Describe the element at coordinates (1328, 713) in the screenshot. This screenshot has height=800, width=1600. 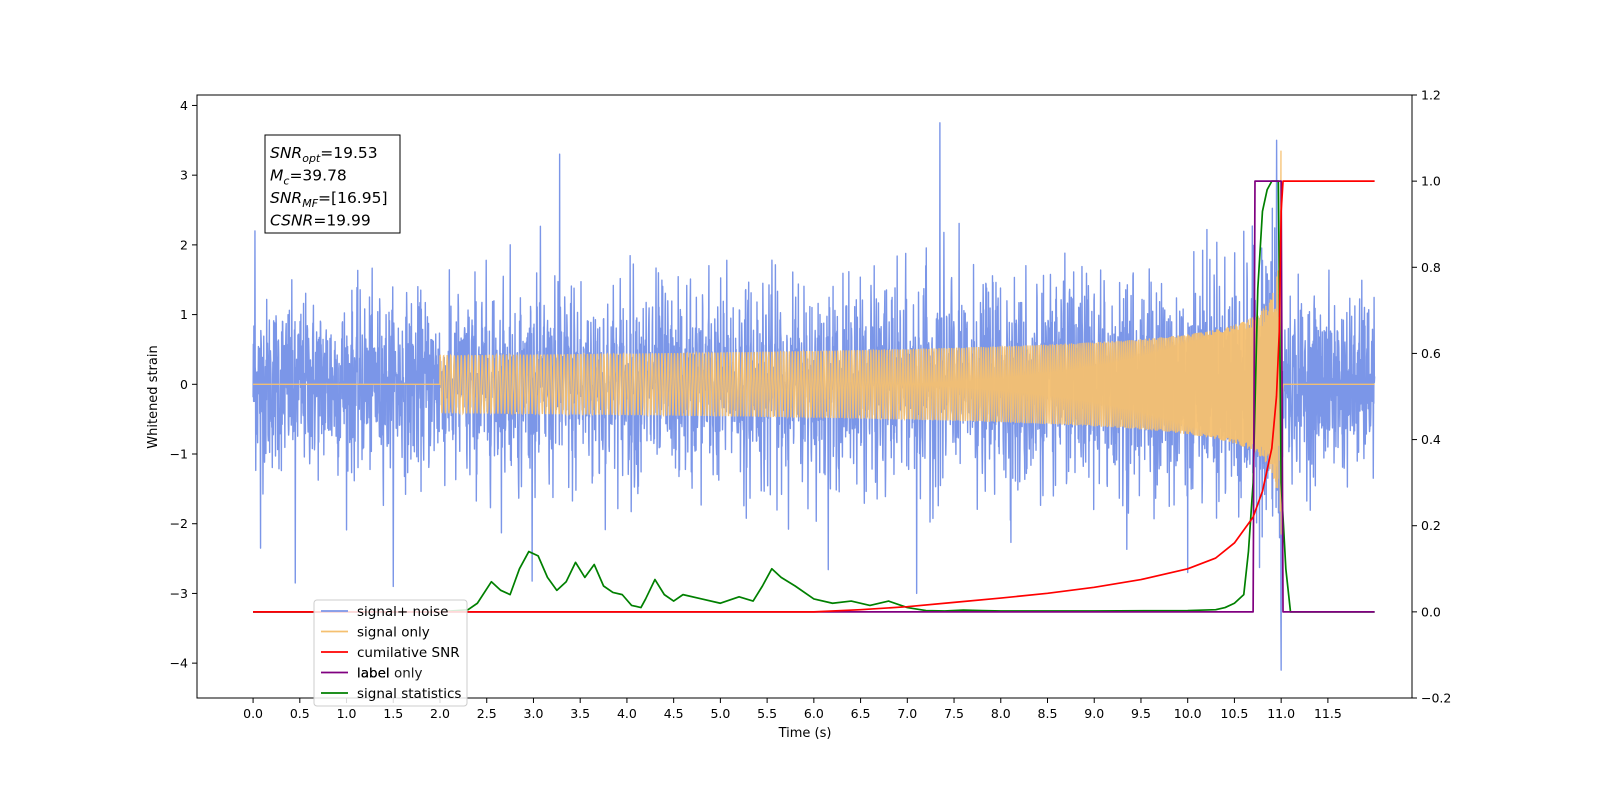
I see `x-tick-label: 11.5` at that location.